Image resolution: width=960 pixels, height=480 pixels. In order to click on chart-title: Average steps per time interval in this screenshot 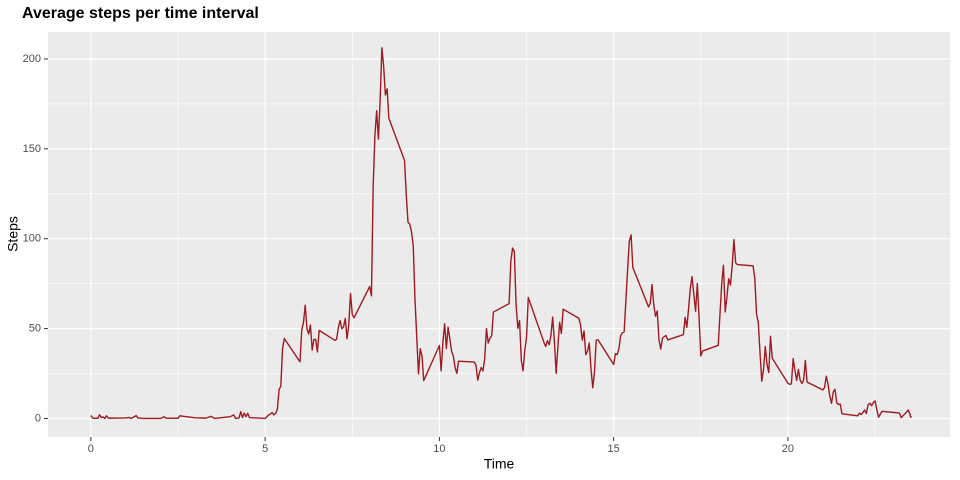, I will do `click(140, 13)`.